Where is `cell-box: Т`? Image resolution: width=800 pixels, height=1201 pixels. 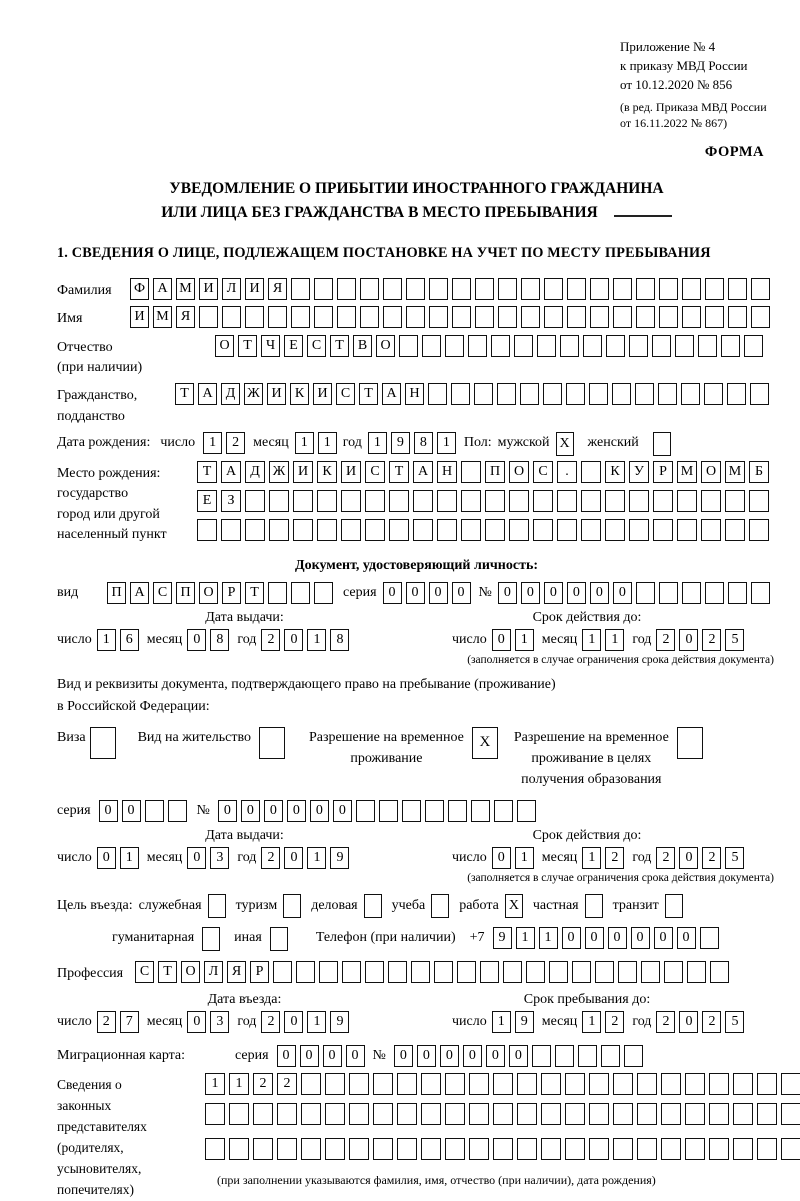 cell-box: Т is located at coordinates (247, 345).